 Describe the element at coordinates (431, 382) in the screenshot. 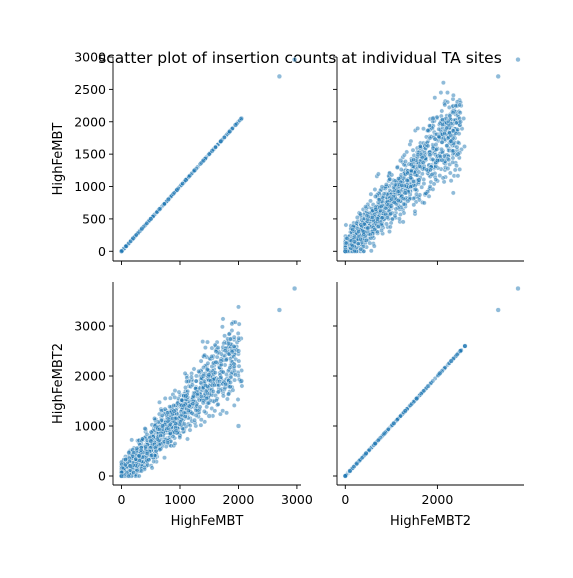

I see `data-points` at that location.